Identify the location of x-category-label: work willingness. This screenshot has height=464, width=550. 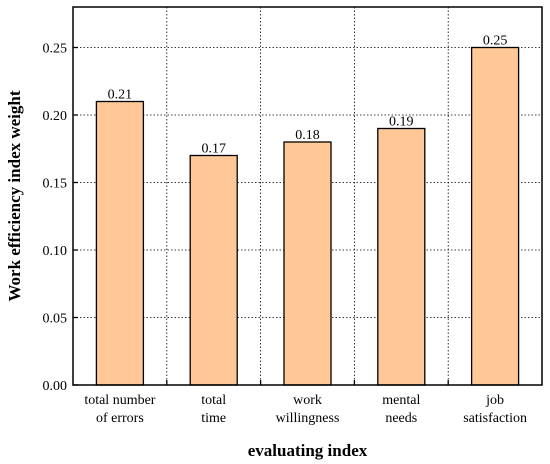
(308, 409).